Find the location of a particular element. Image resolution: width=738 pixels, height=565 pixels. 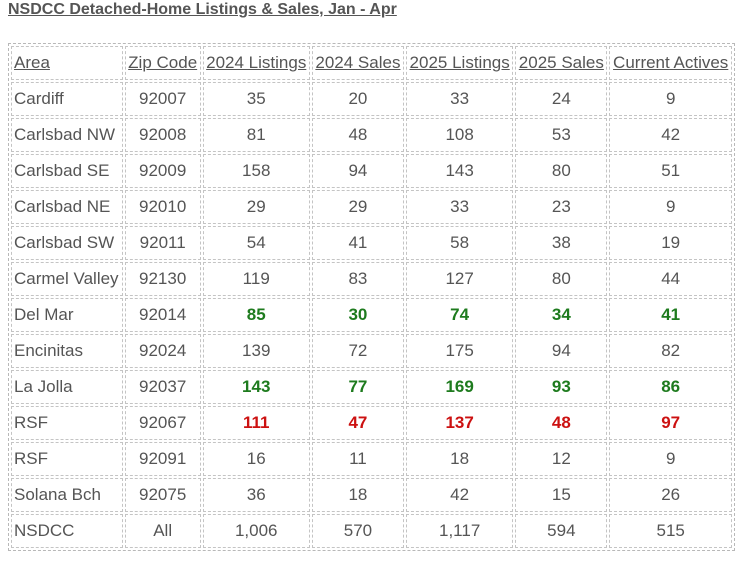

table-row: RSF 92091 16 11 18 12 9 is located at coordinates (371, 459).